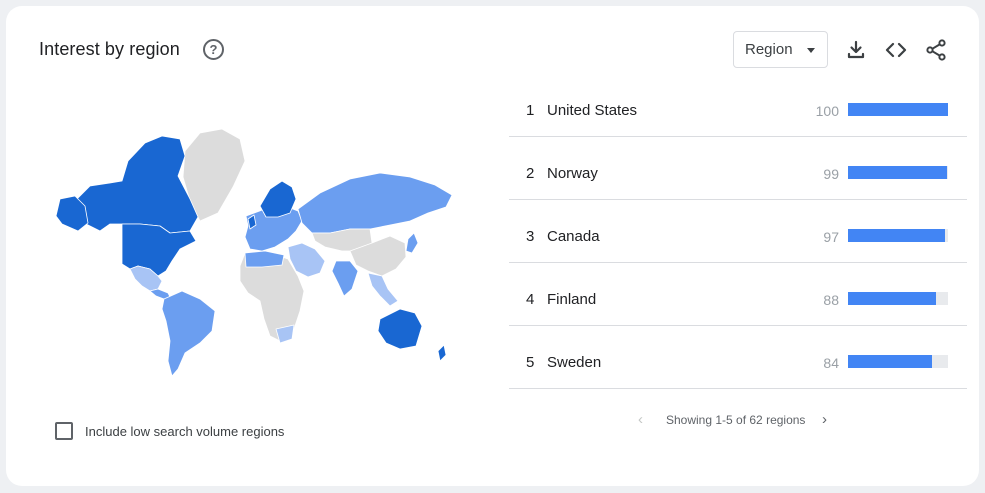 Image resolution: width=985 pixels, height=493 pixels. What do you see at coordinates (640, 419) in the screenshot?
I see `chevron-left-icon: ‹` at bounding box center [640, 419].